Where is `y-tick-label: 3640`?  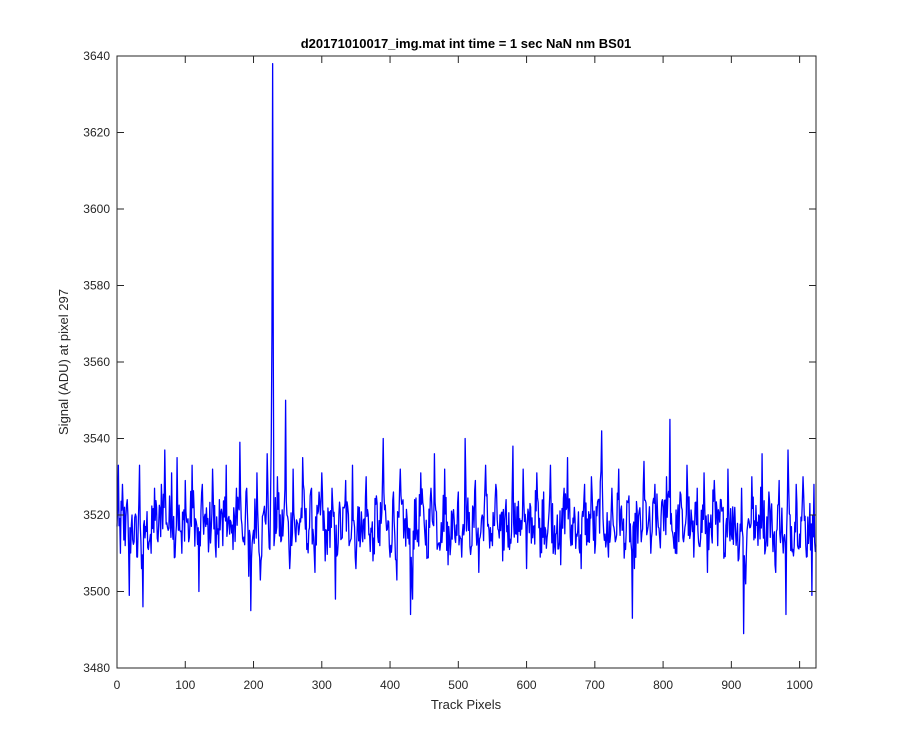
y-tick-label: 3640 is located at coordinates (96, 56).